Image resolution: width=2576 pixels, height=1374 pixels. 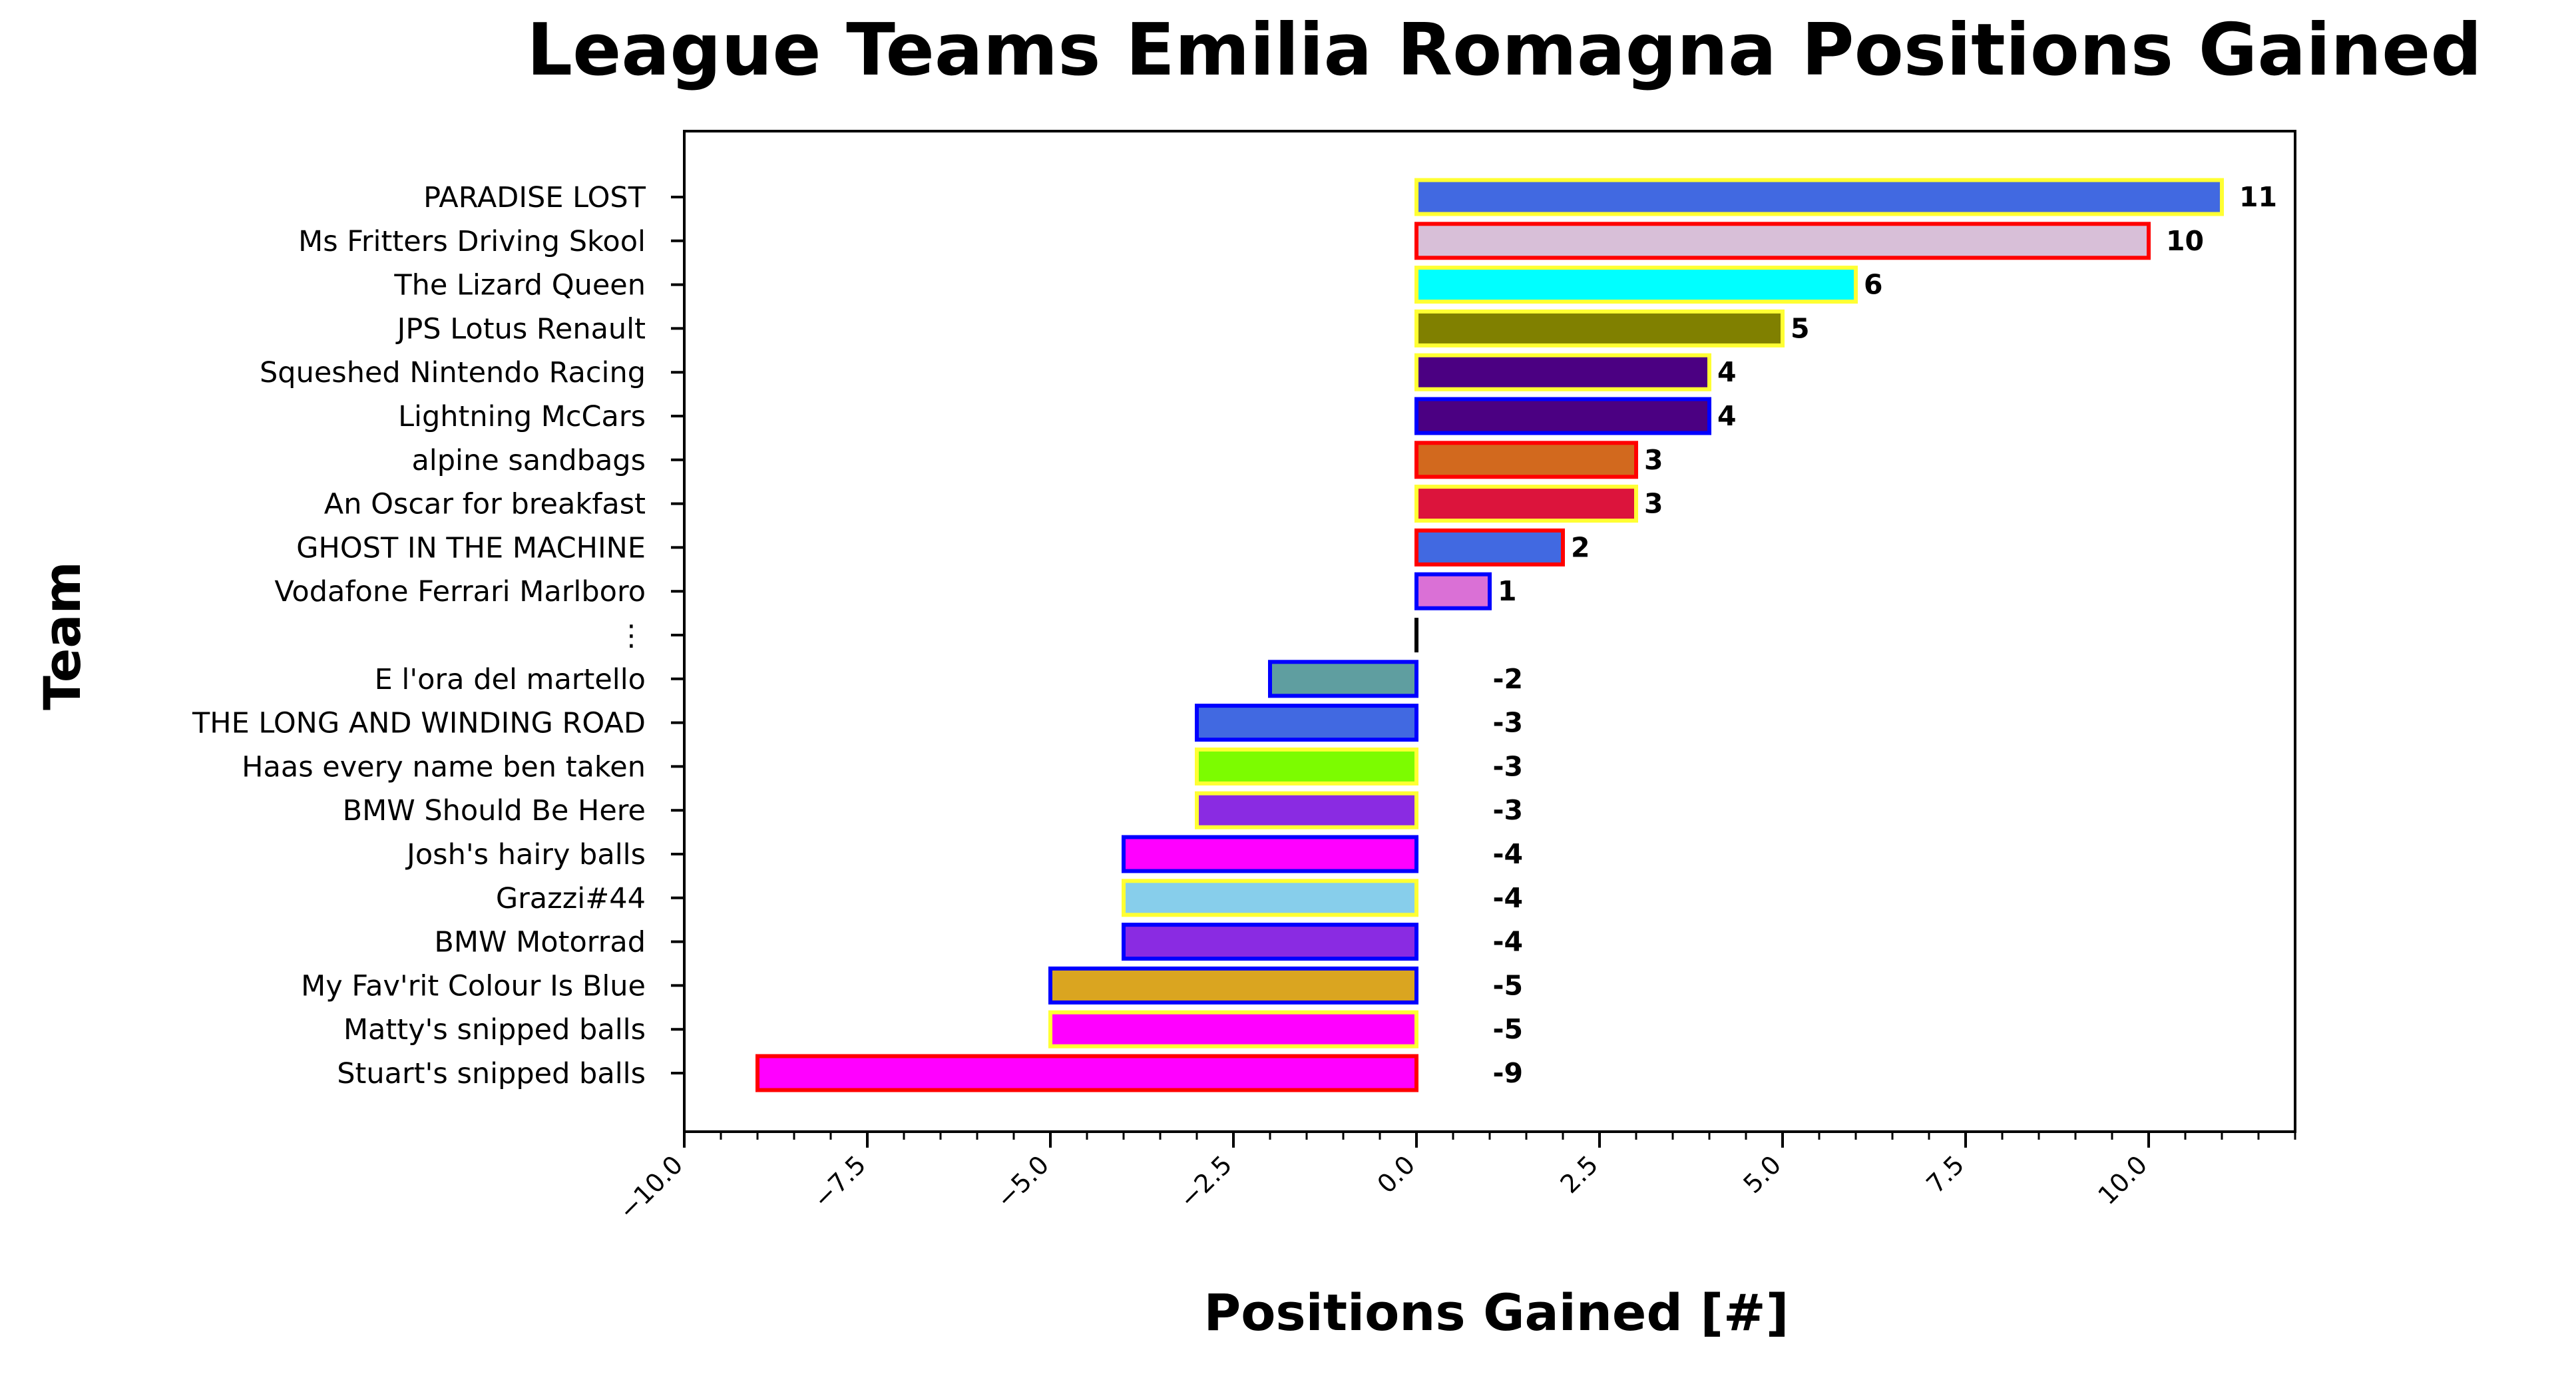 What do you see at coordinates (2185, 241) in the screenshot?
I see `value-label: 10` at bounding box center [2185, 241].